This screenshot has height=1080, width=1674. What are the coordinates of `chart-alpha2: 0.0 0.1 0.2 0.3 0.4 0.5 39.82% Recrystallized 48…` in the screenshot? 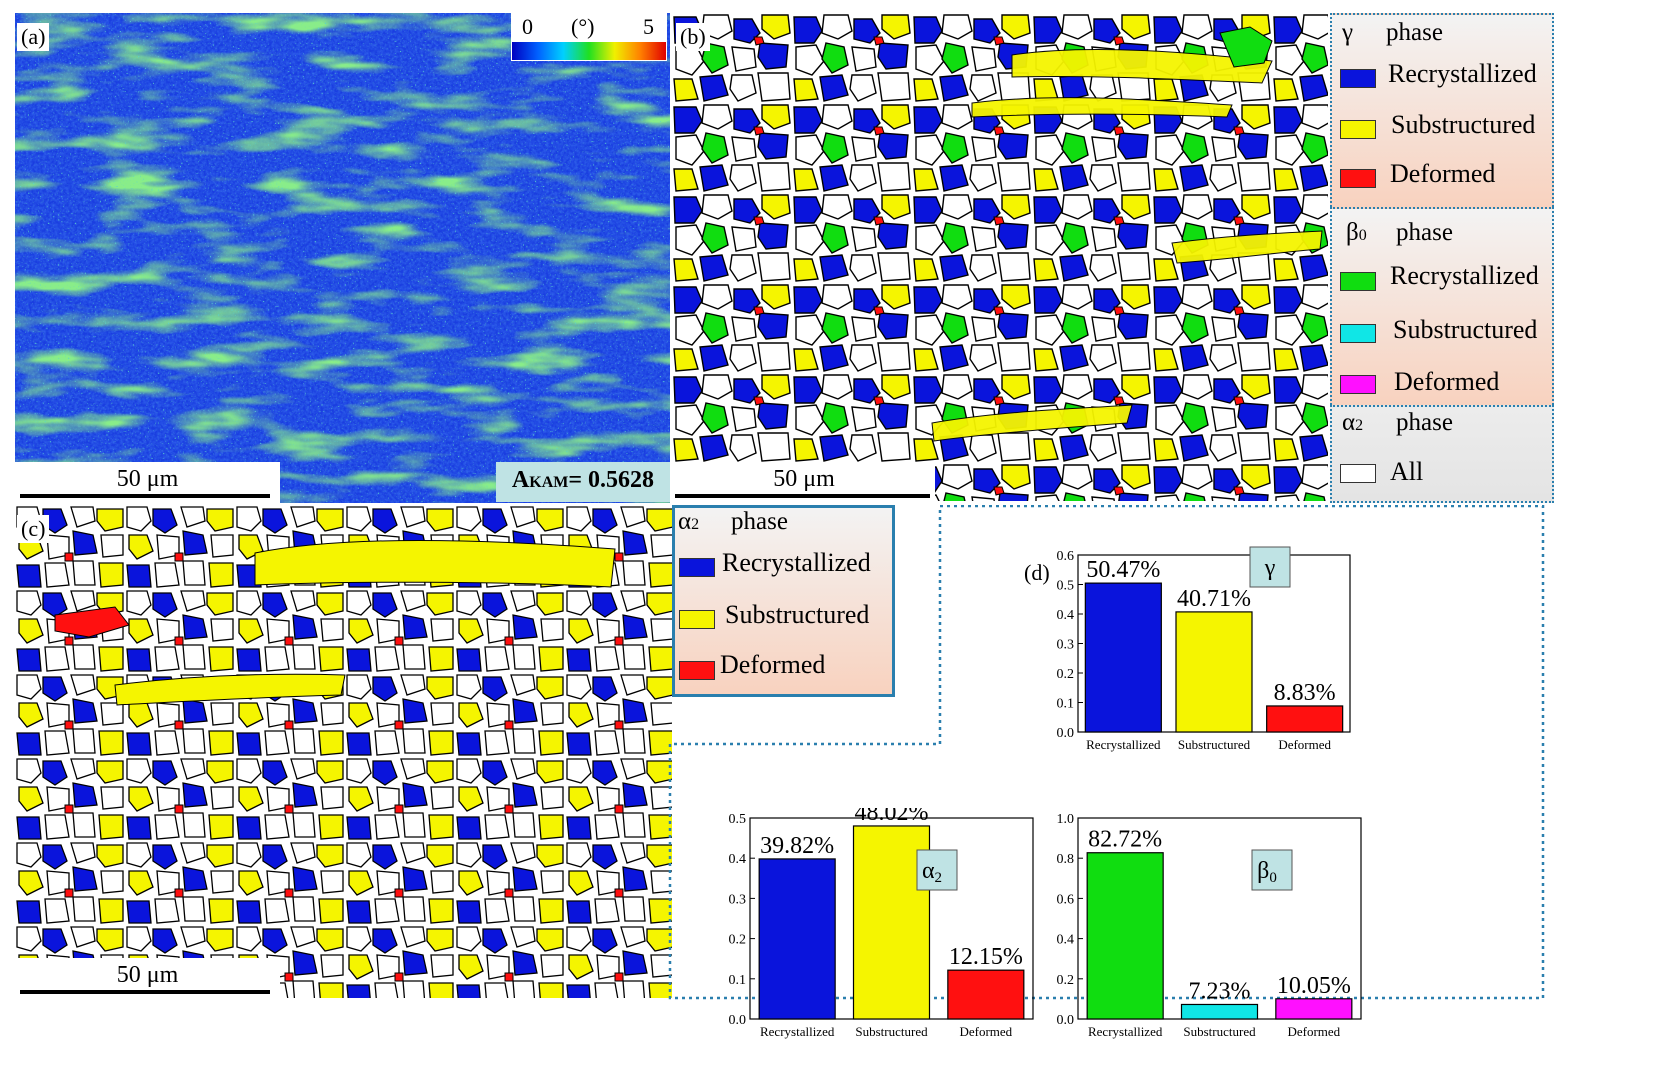 It's located at (881, 923).